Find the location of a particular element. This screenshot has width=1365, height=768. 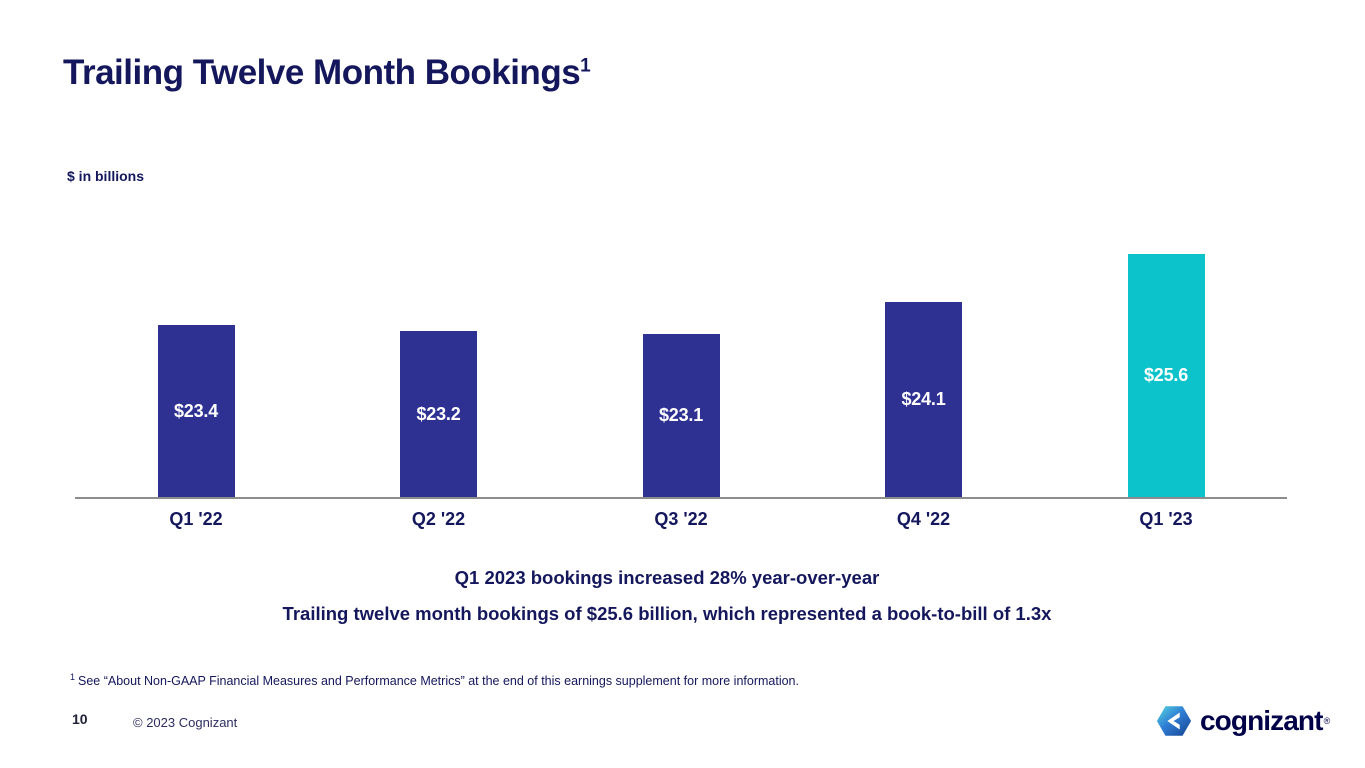

chart-bar: $25.6 is located at coordinates (1166, 375).